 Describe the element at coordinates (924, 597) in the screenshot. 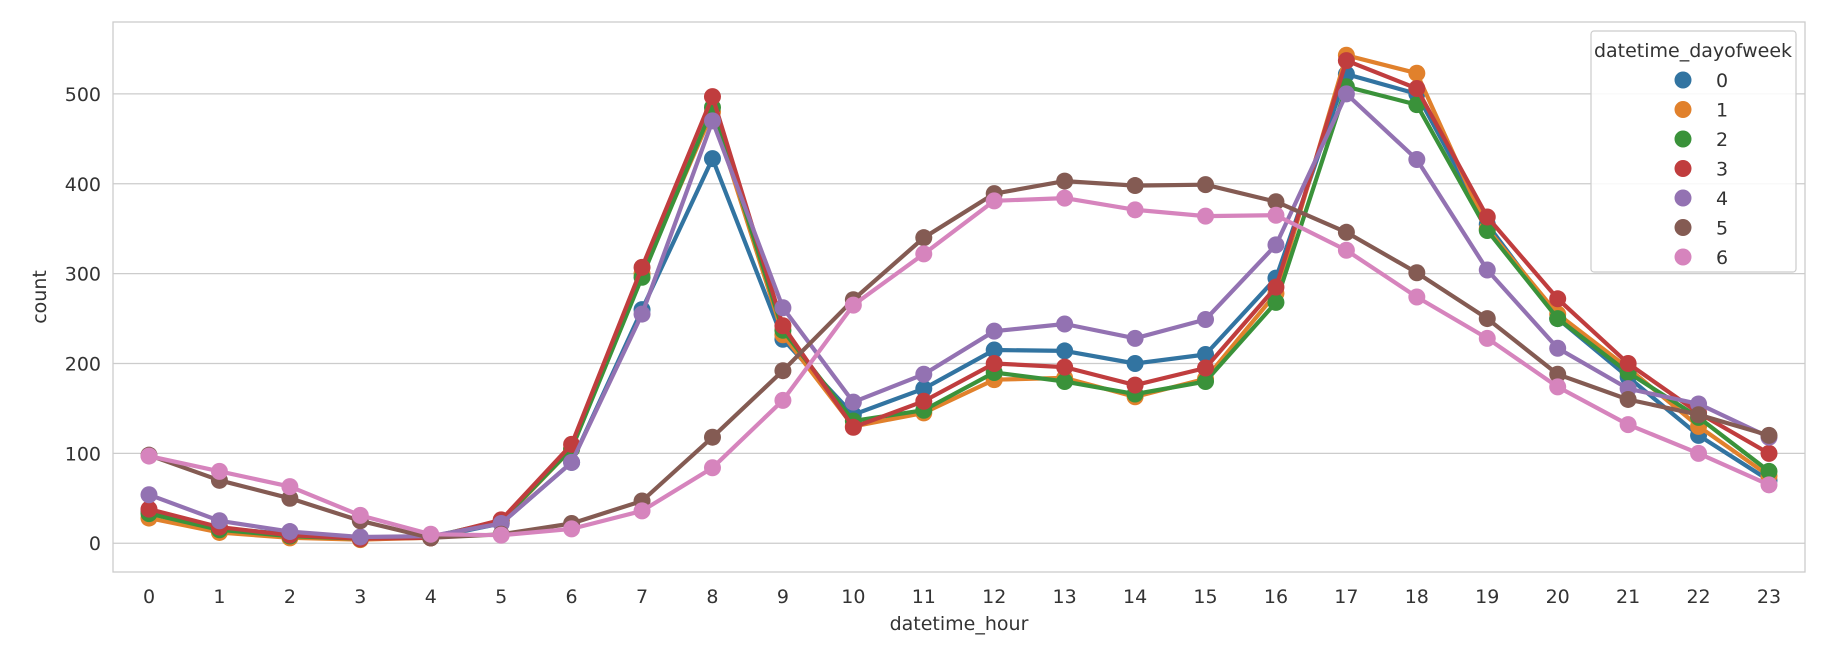

I see `x-tick-label: 11` at that location.